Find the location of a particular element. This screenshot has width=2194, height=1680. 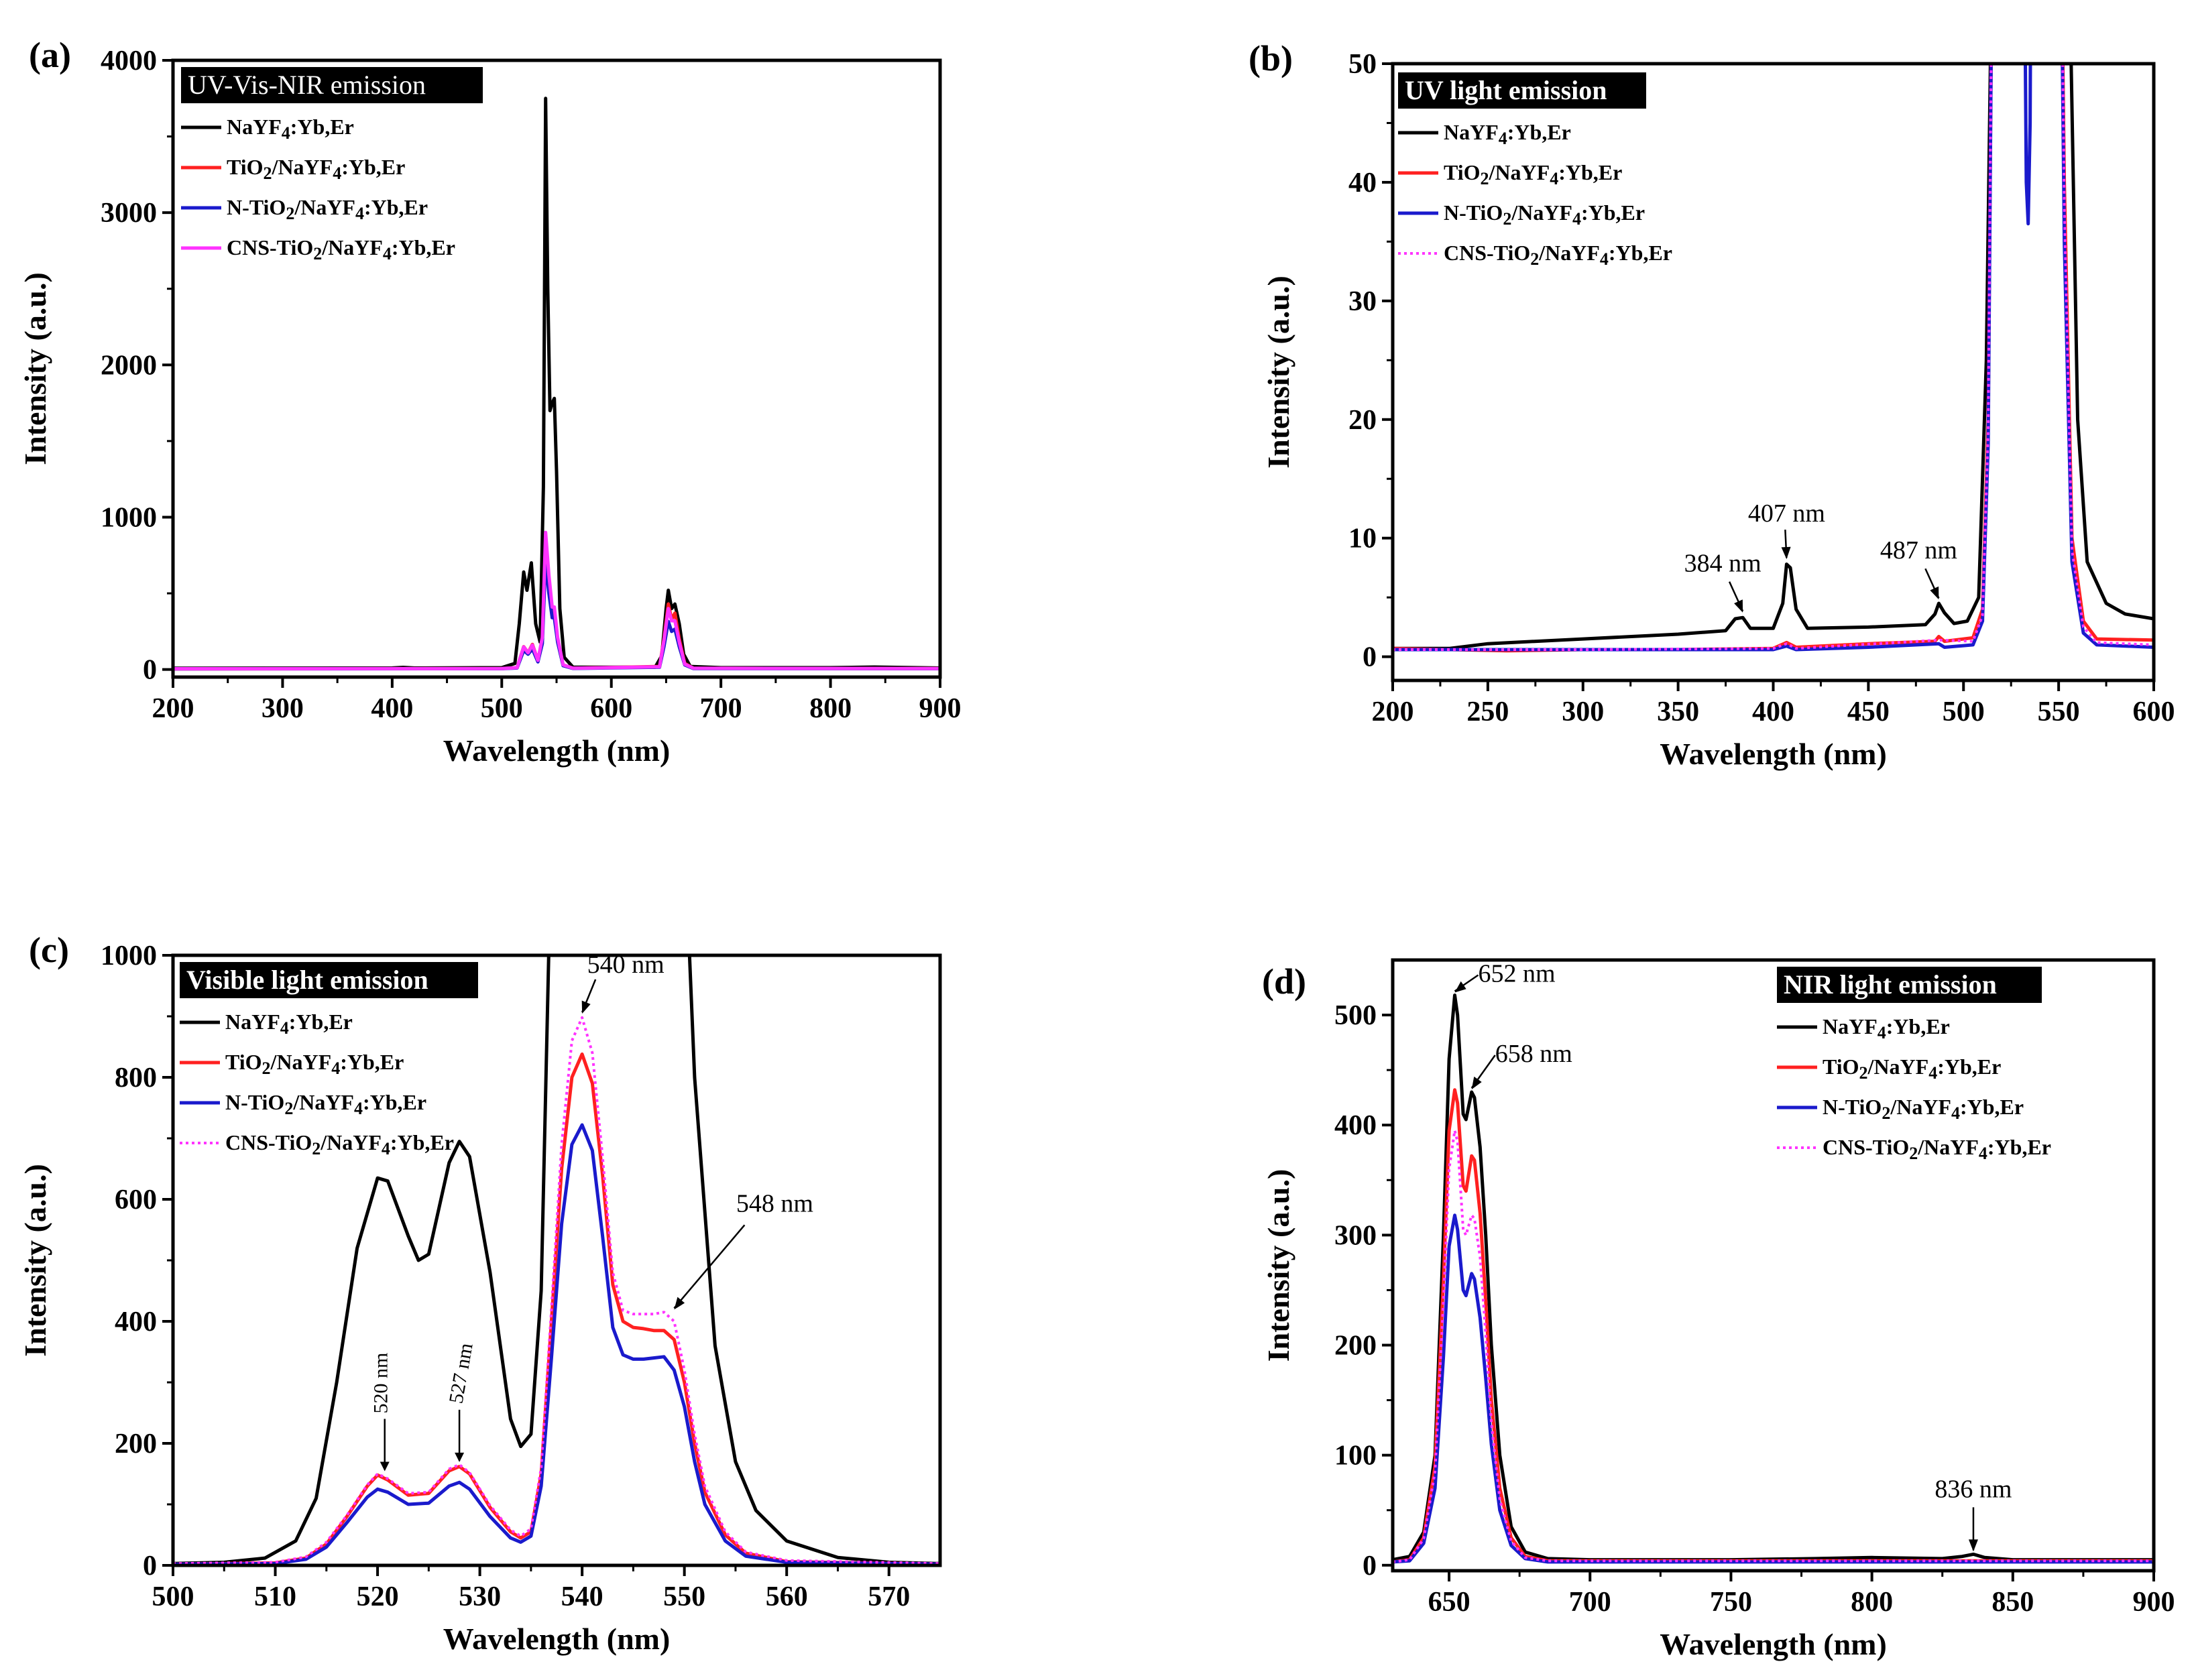

x-tick-label: 550 is located at coordinates (684, 1596).